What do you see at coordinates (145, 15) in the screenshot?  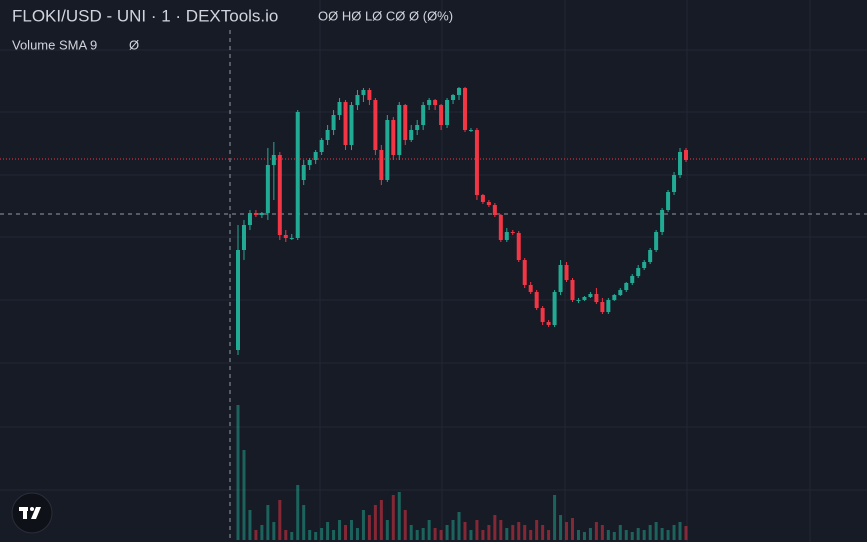 I see `chart-title: FLOKI/USD - UNI · 1 · DEXTools.io` at bounding box center [145, 15].